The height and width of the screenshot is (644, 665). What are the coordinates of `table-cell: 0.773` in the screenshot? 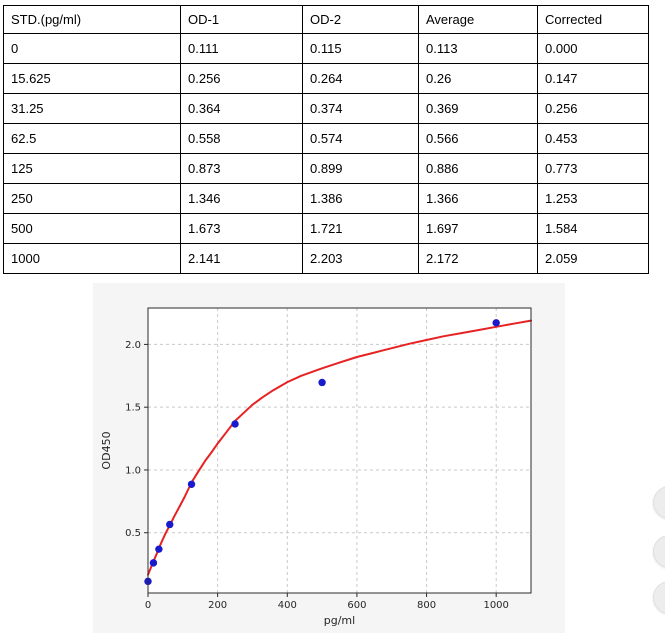 It's located at (593, 168).